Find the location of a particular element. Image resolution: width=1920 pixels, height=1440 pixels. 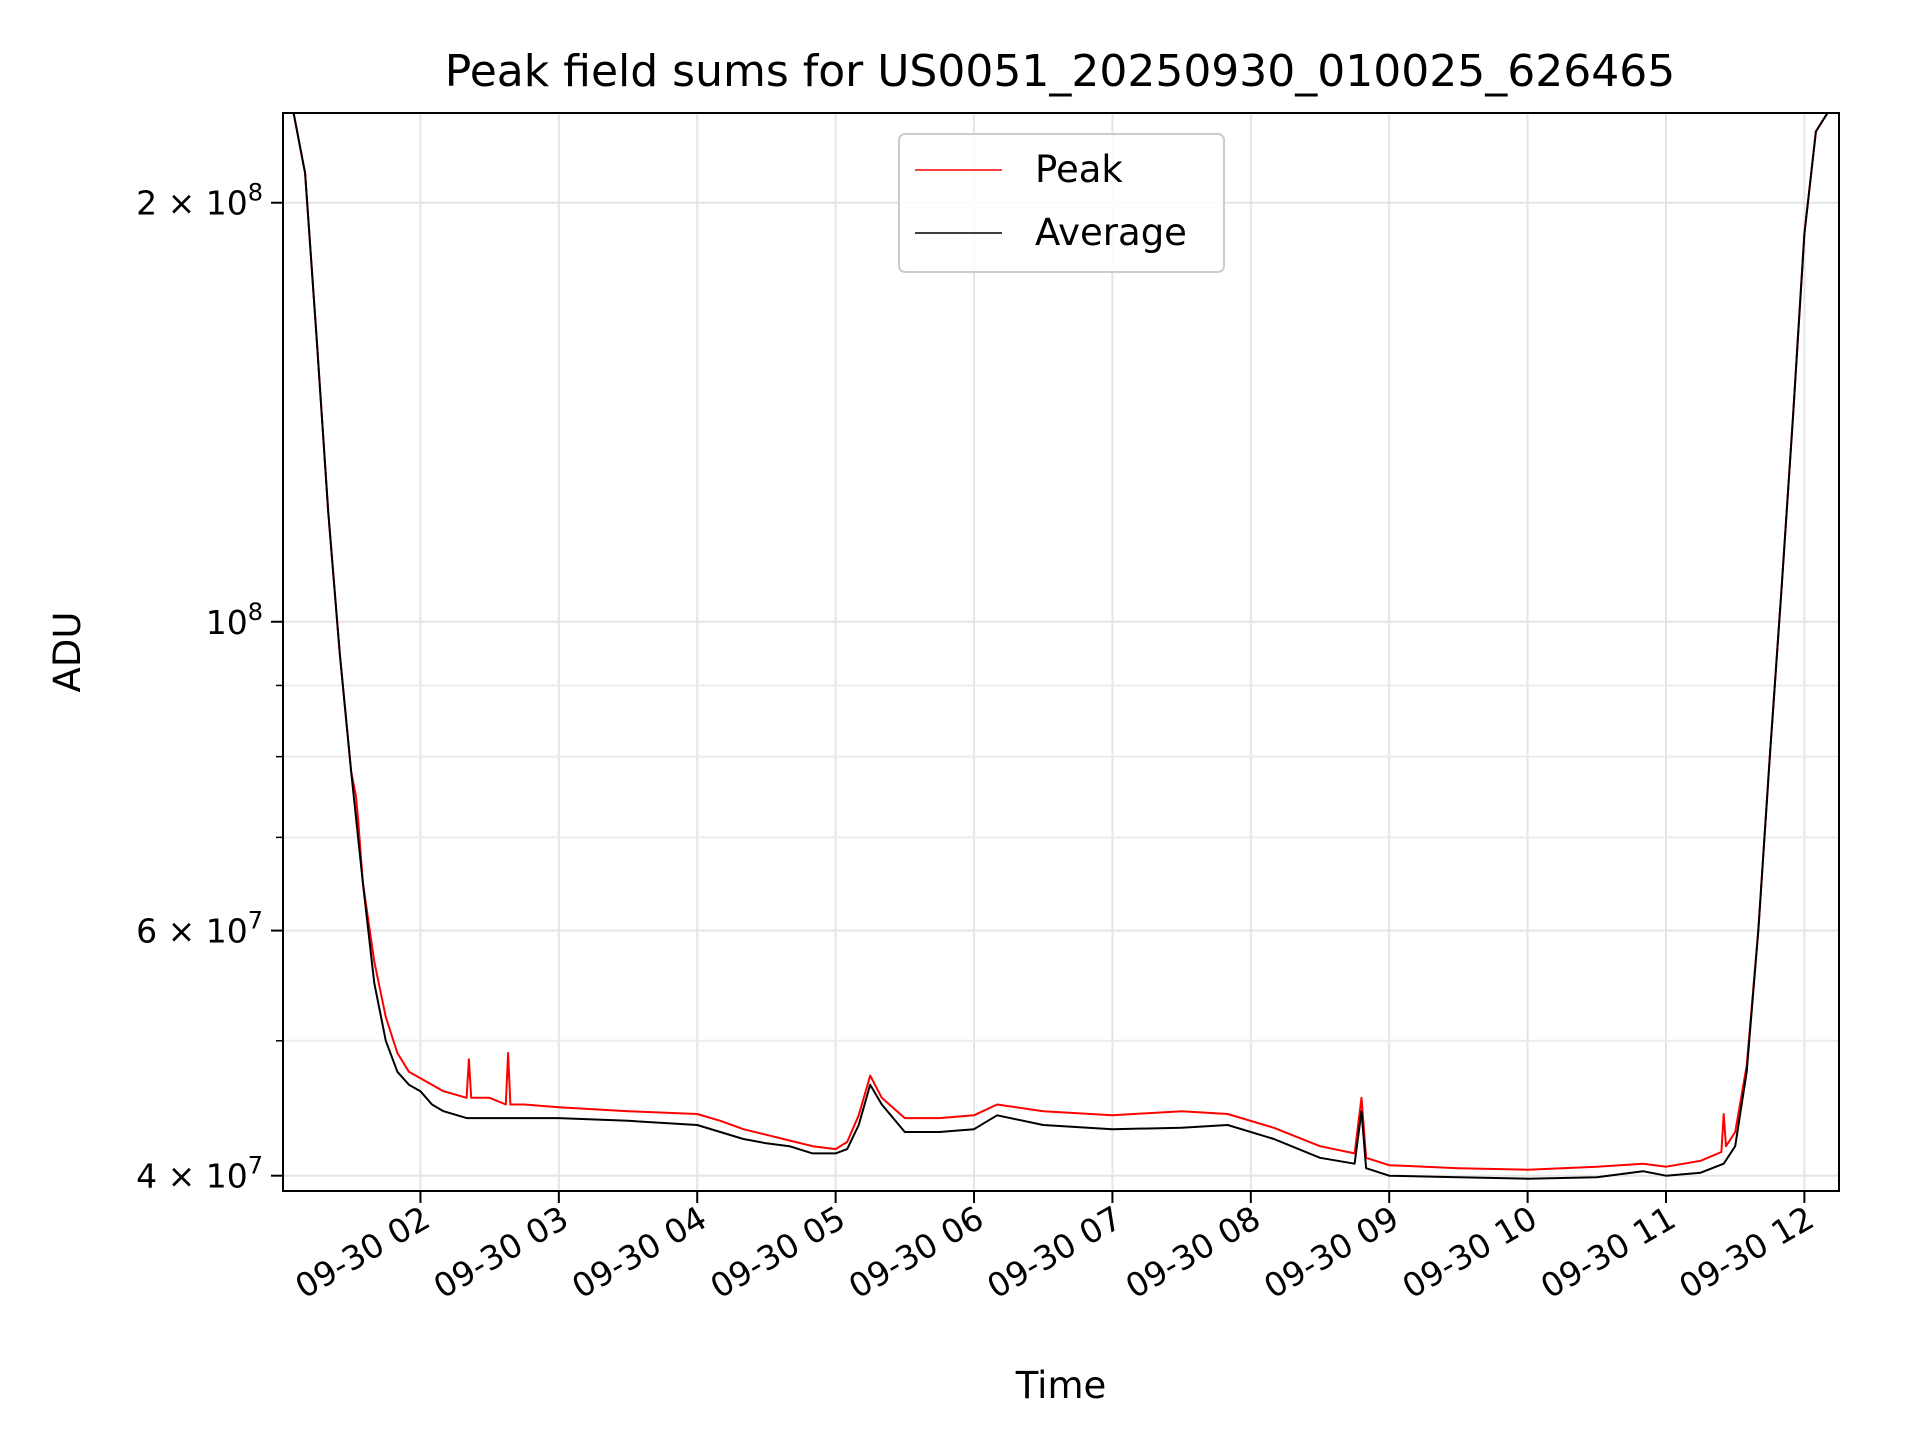

y-tick-label: 2 × 108 is located at coordinates (199, 201).